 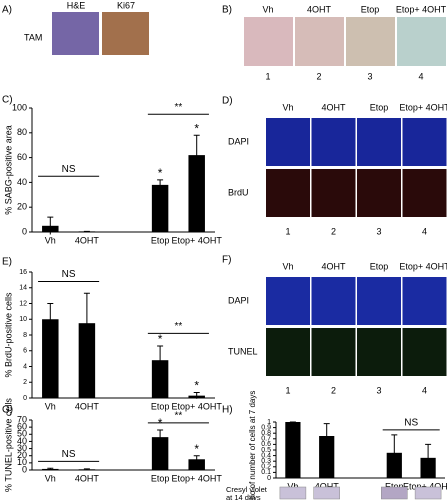 What do you see at coordinates (126, 5) in the screenshot?
I see `column-label: Ki67` at bounding box center [126, 5].